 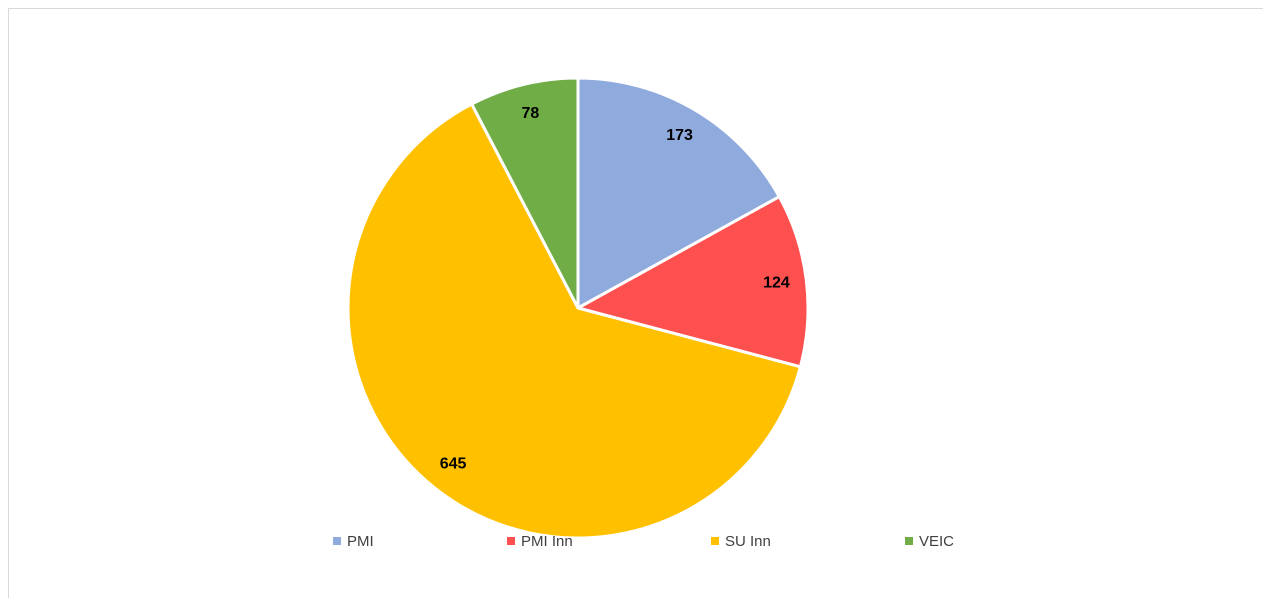 What do you see at coordinates (776, 283) in the screenshot?
I see `data-label: 124` at bounding box center [776, 283].